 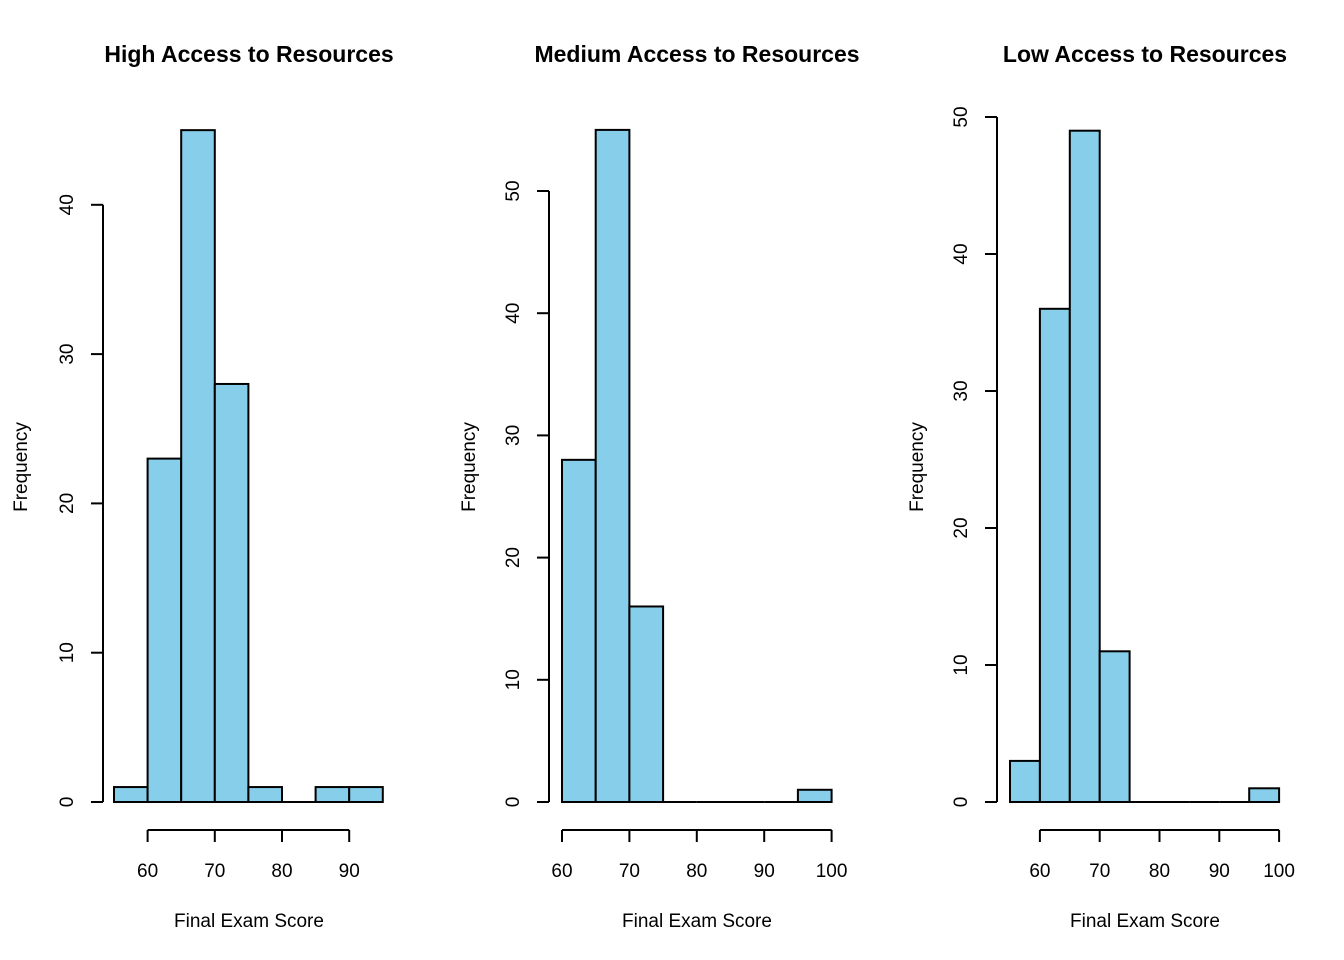 What do you see at coordinates (696, 54) in the screenshot?
I see `chart-title: Medium Access to Resources` at bounding box center [696, 54].